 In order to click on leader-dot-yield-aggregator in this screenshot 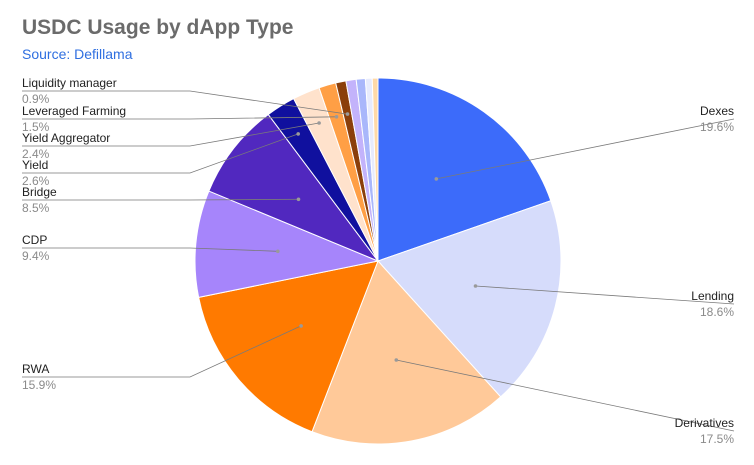, I will do `click(319, 123)`.